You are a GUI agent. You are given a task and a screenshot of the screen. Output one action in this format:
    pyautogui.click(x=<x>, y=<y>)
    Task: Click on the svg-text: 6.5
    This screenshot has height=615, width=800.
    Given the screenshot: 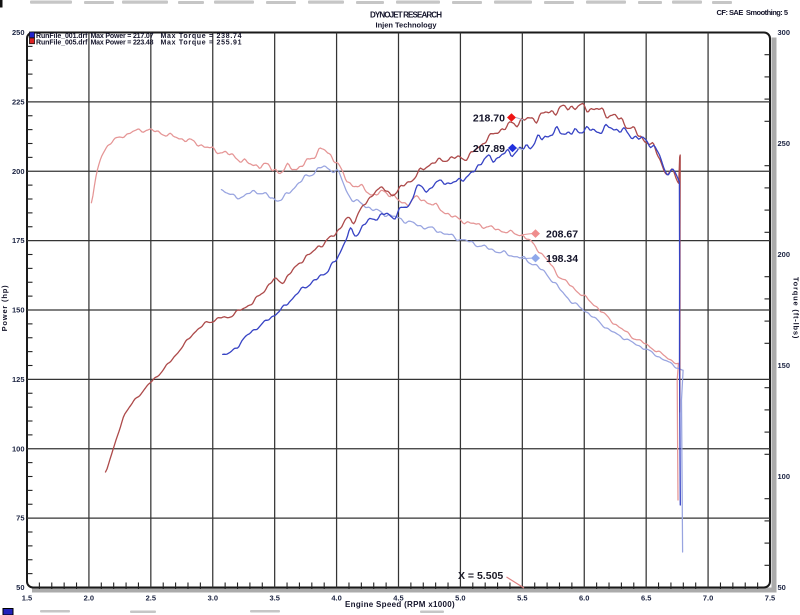 What is the action you would take?
    pyautogui.click(x=646, y=598)
    